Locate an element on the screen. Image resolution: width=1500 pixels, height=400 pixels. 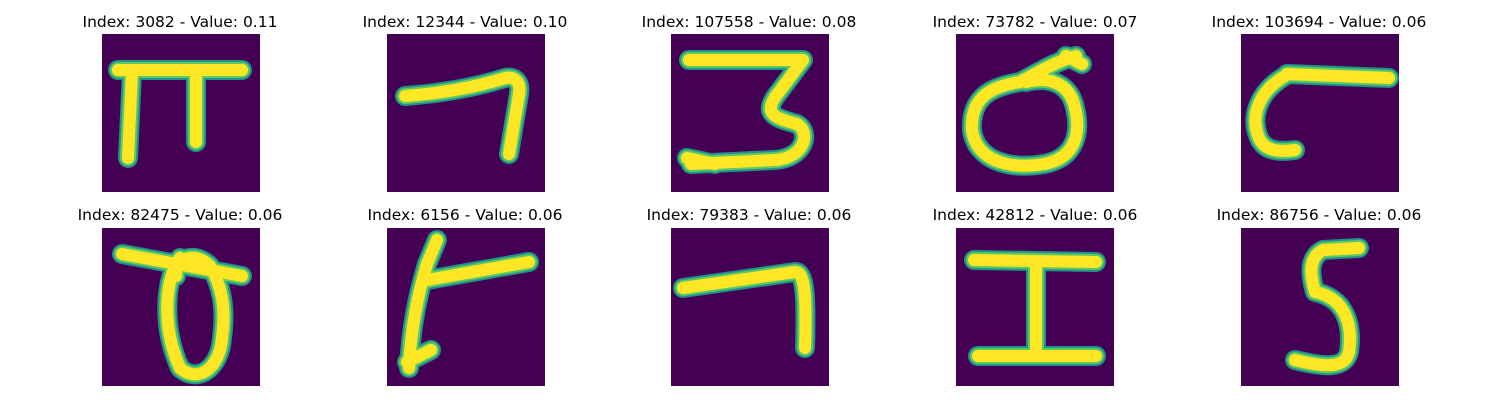
three-like-glyph is located at coordinates (750, 113).